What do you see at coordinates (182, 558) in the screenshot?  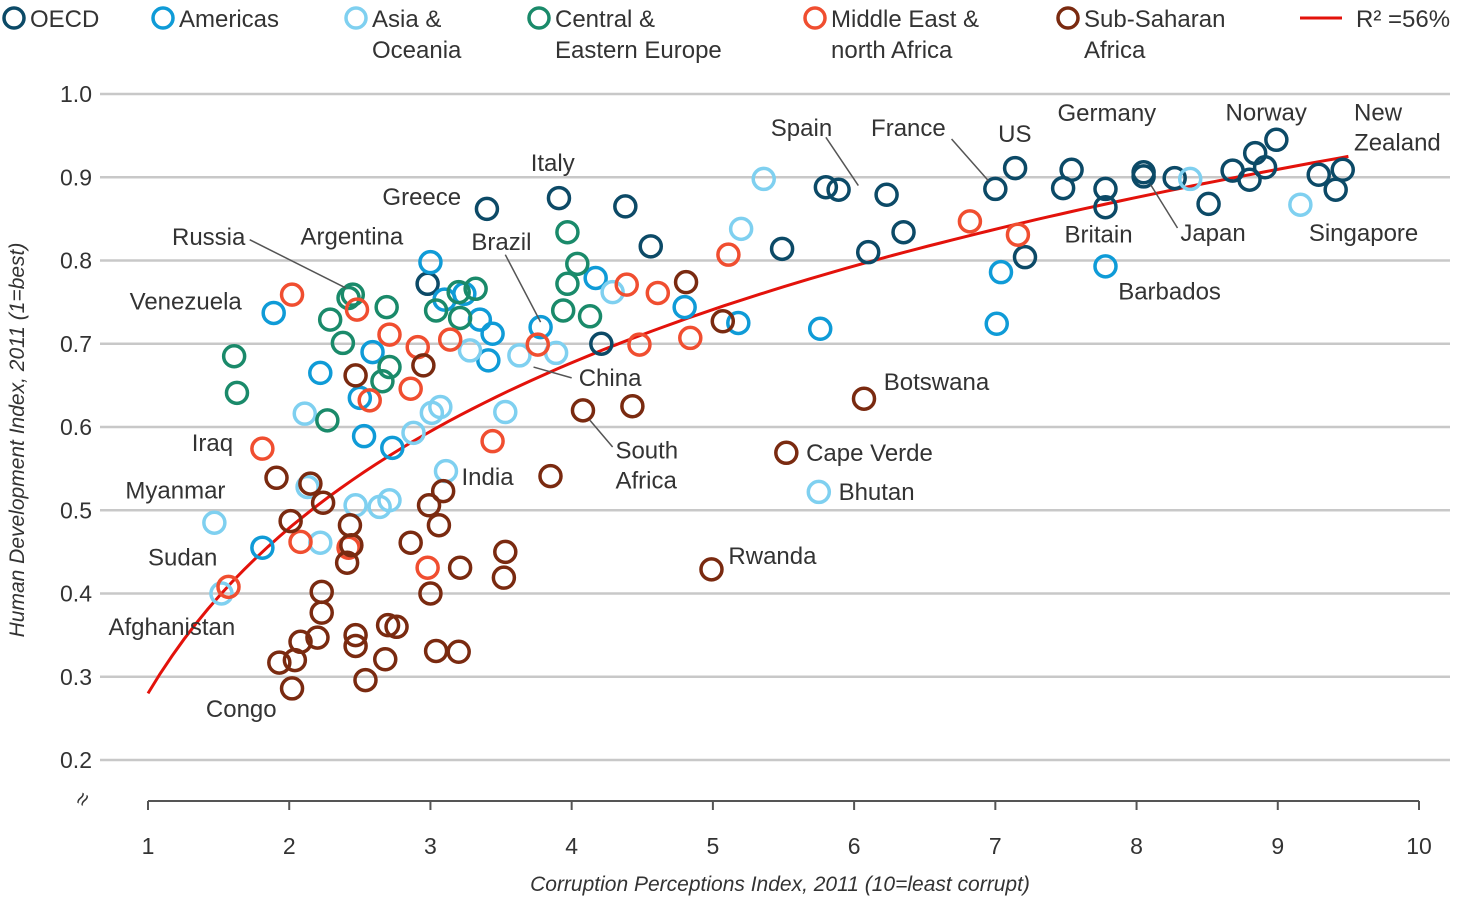 I see `annotation-label: Sudan` at bounding box center [182, 558].